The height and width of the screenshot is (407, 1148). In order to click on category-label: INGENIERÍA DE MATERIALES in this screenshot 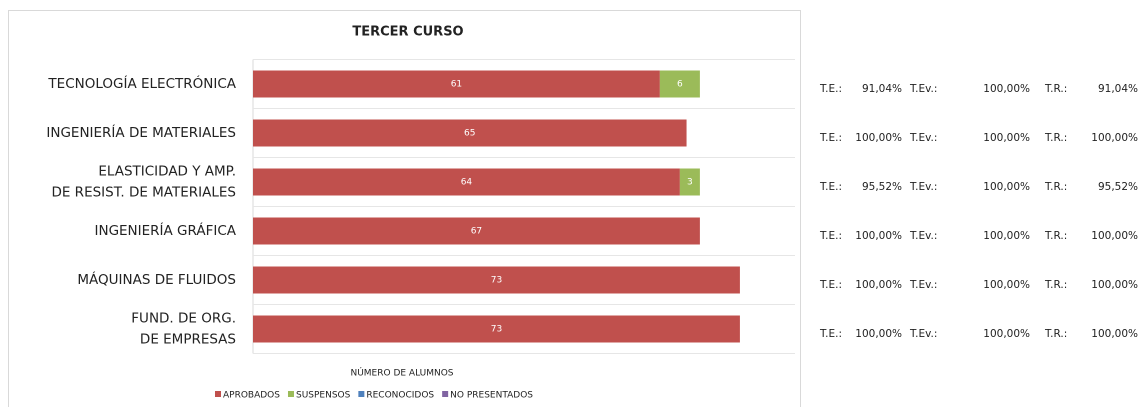, I will do `click(141, 132)`.